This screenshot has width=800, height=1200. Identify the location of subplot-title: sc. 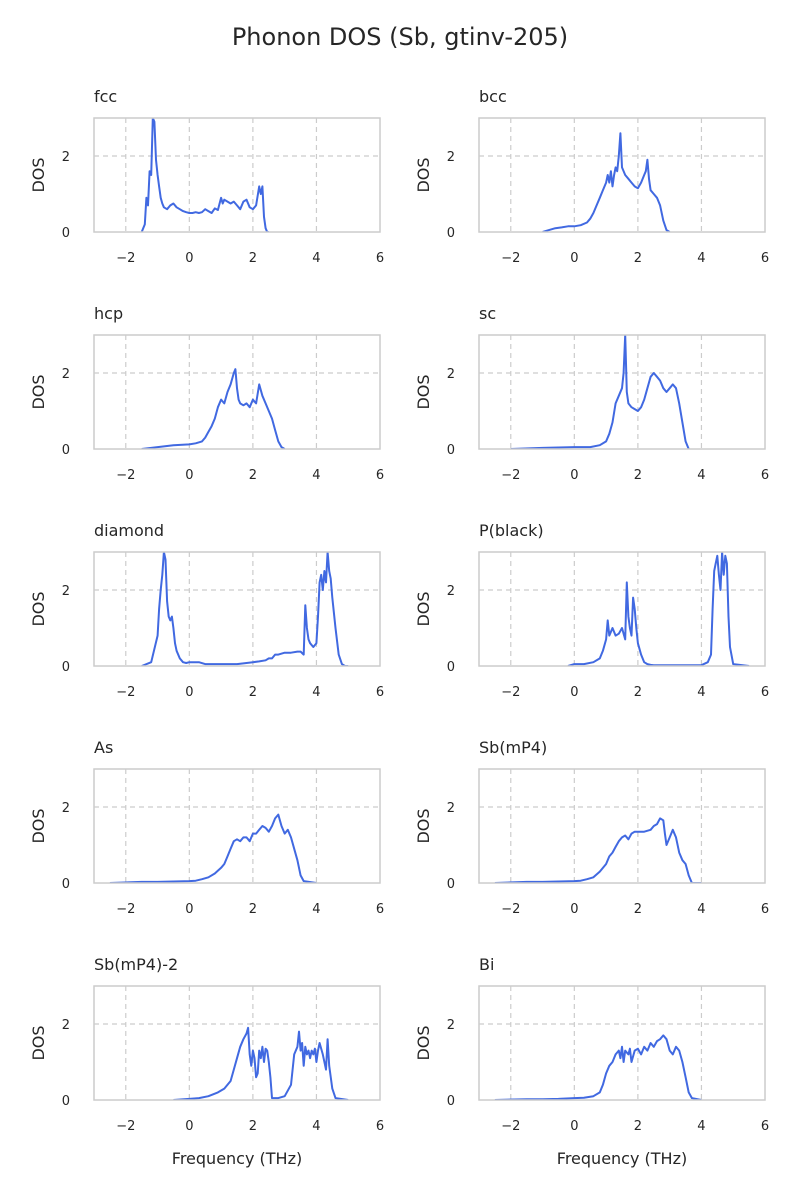
(487, 313).